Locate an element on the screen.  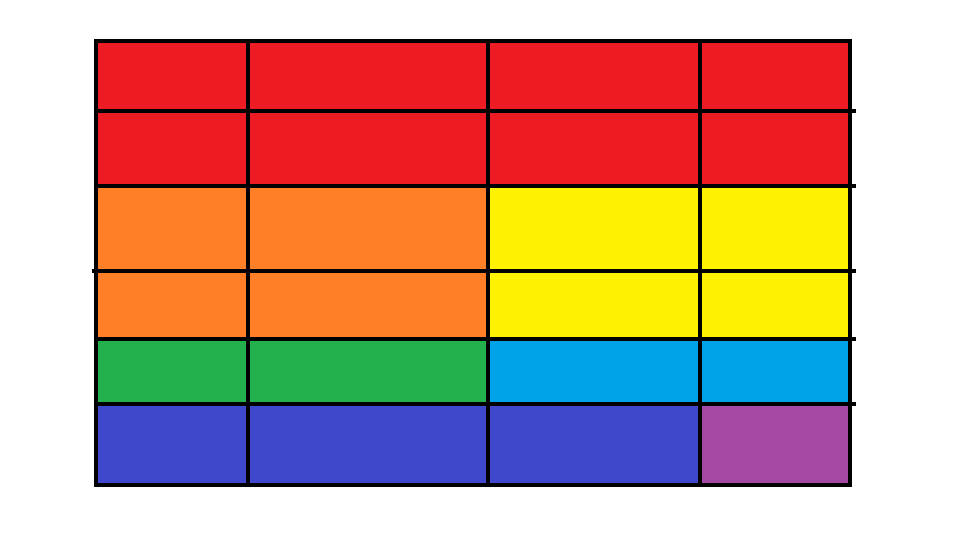
grid-cell-r3-c2 is located at coordinates (368, 228).